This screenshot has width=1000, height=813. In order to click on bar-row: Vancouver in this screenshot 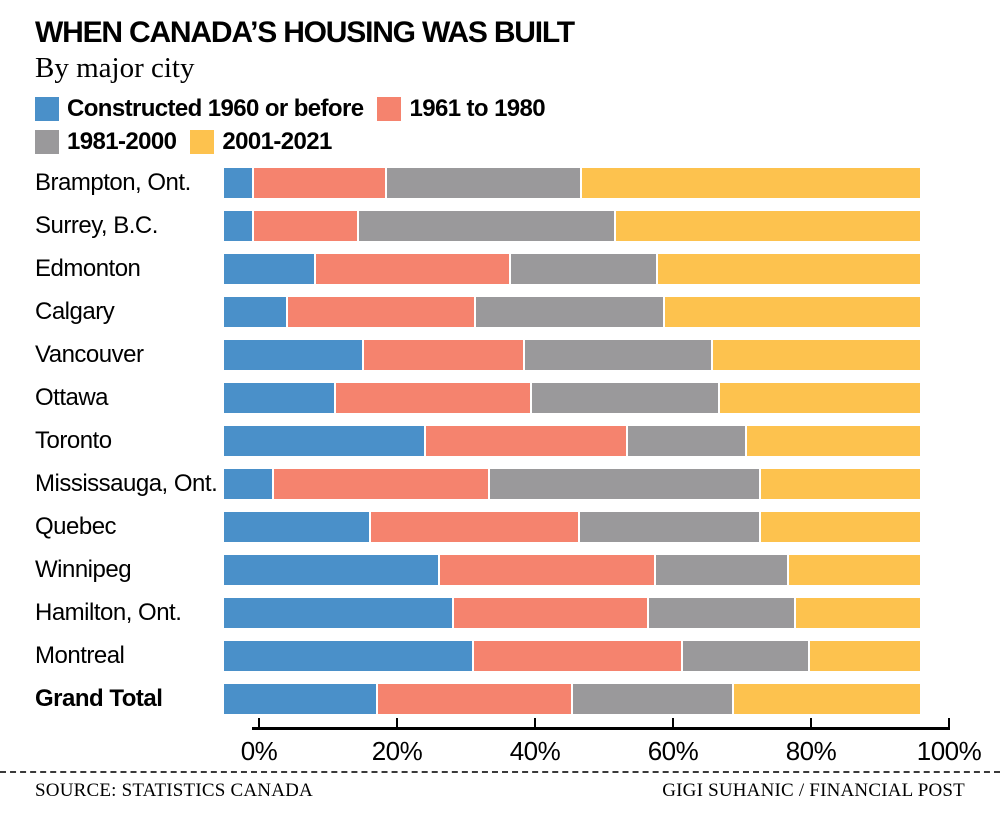, I will do `click(500, 355)`.